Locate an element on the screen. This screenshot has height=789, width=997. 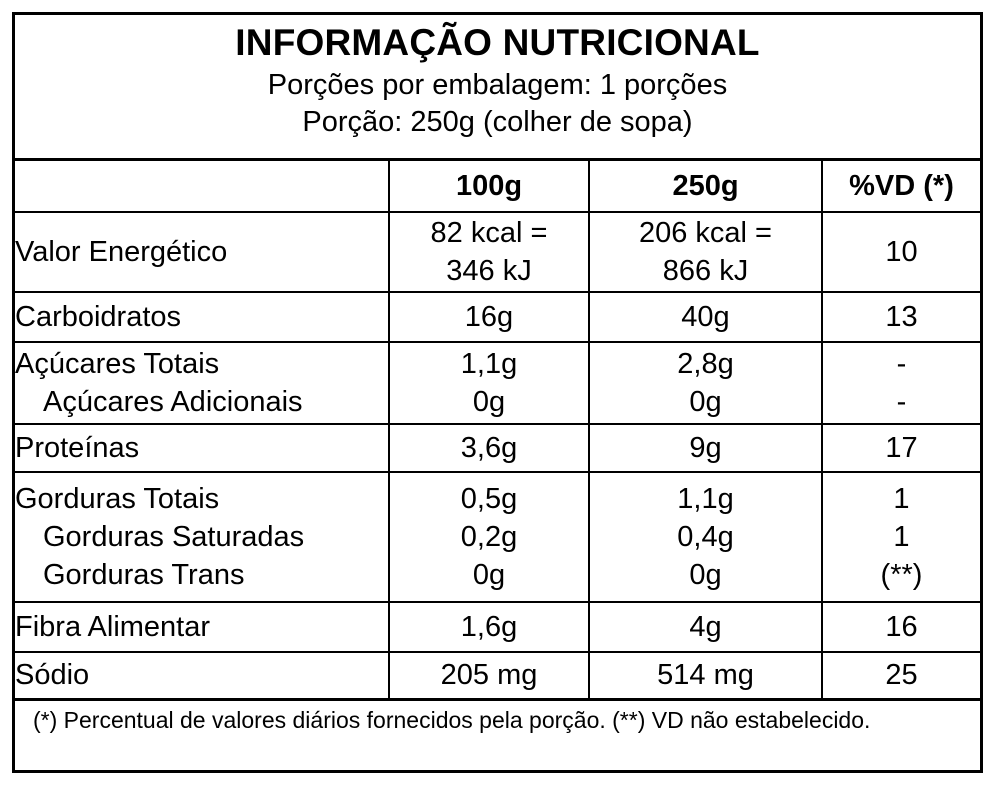
carbs-label: Carboidratos is located at coordinates (202, 316).